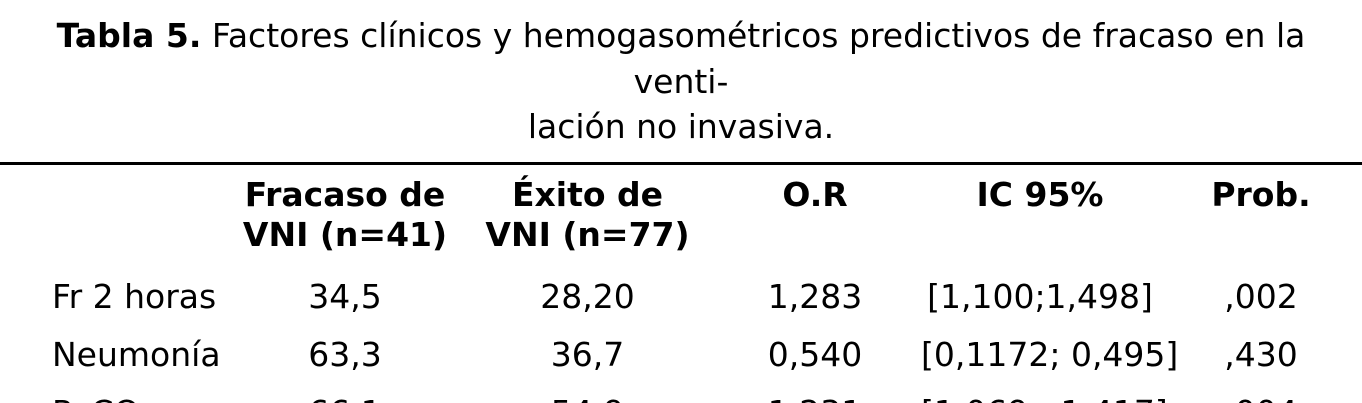 This screenshot has height=403, width=1362. Describe the element at coordinates (1261, 194) in the screenshot. I see `column-header-prob: Prob.` at that location.